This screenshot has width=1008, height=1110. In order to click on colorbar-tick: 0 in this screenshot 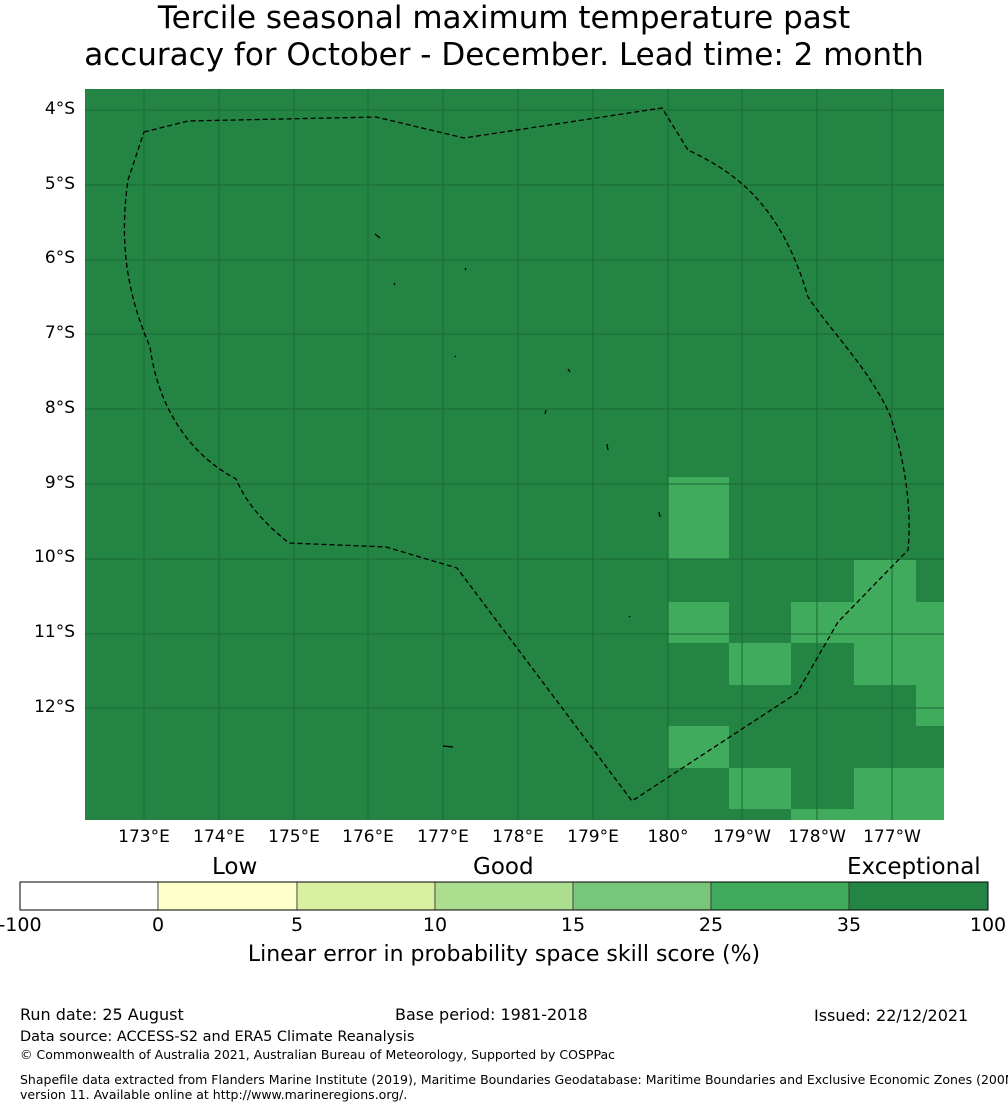, I will do `click(158, 925)`.